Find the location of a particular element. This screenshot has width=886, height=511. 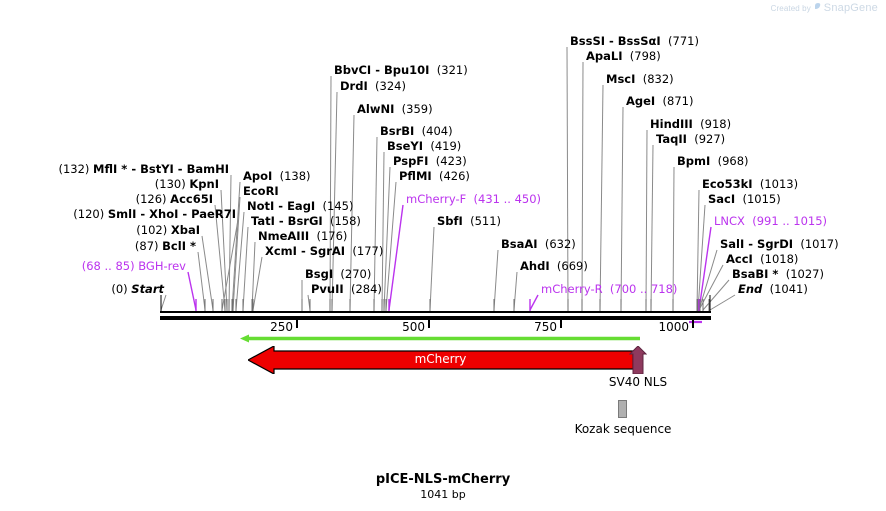

enzyme-name: Eco53kI is located at coordinates (727, 184).